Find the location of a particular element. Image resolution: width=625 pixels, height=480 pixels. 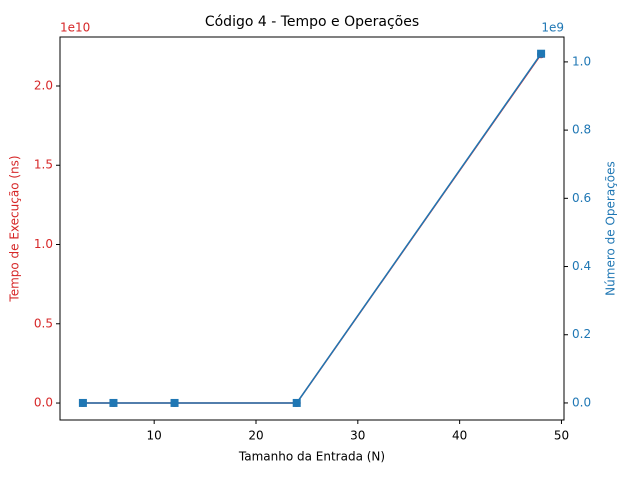

y-tick-label: 1.0 is located at coordinates (43, 244).